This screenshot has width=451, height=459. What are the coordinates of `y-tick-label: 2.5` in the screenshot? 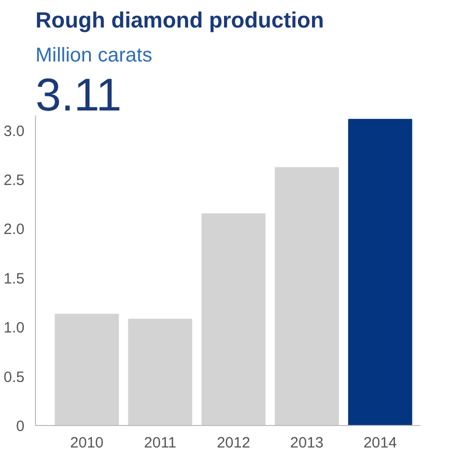 It's located at (14, 180).